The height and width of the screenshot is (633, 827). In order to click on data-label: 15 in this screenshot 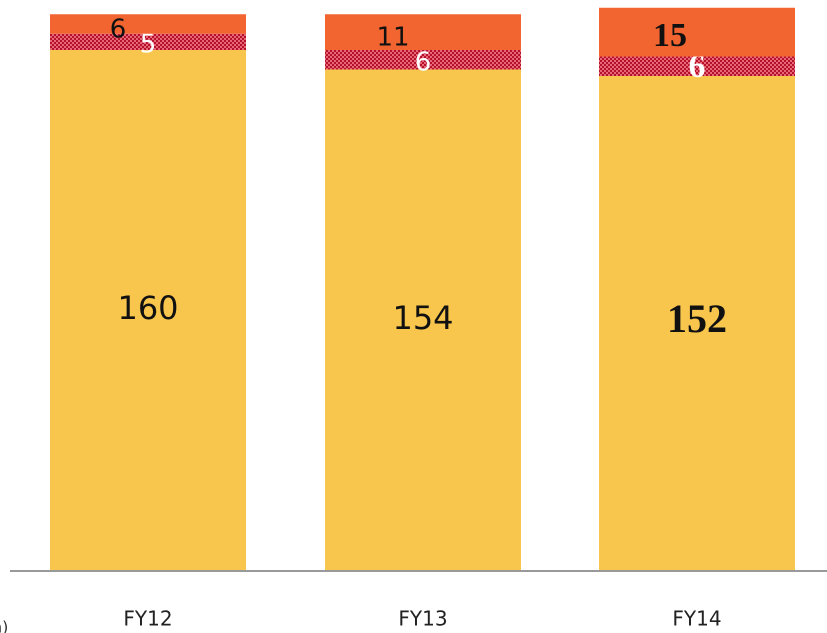, I will do `click(670, 35)`.